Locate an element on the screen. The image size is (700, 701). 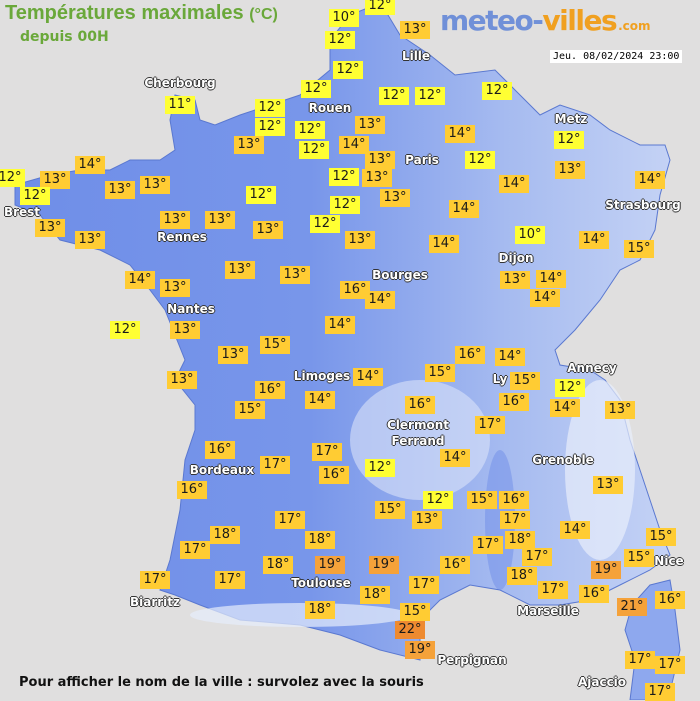
temperature-label: 21° is located at coordinates (632, 607).